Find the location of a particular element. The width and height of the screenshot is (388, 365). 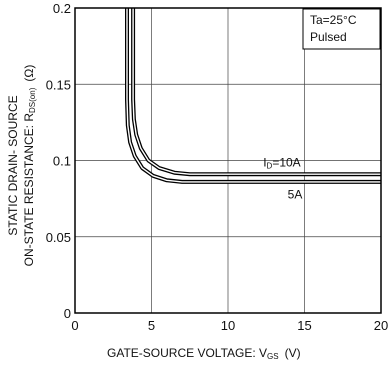

y-tick-label: 0.15 is located at coordinates (58, 84).